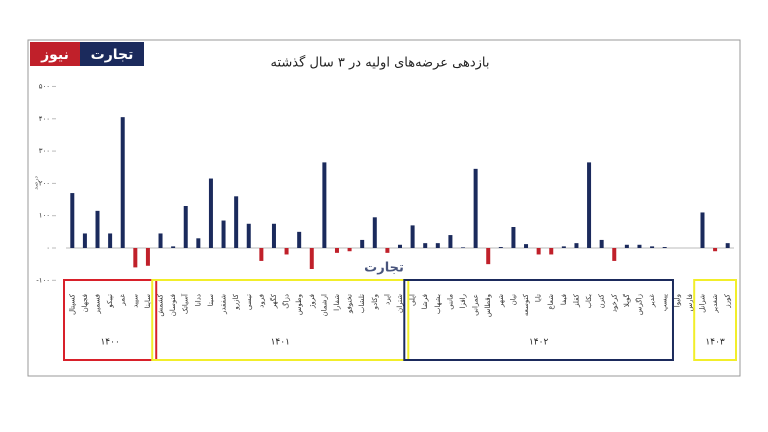  I want to click on x-tick-label: غمر, so click(123, 300).